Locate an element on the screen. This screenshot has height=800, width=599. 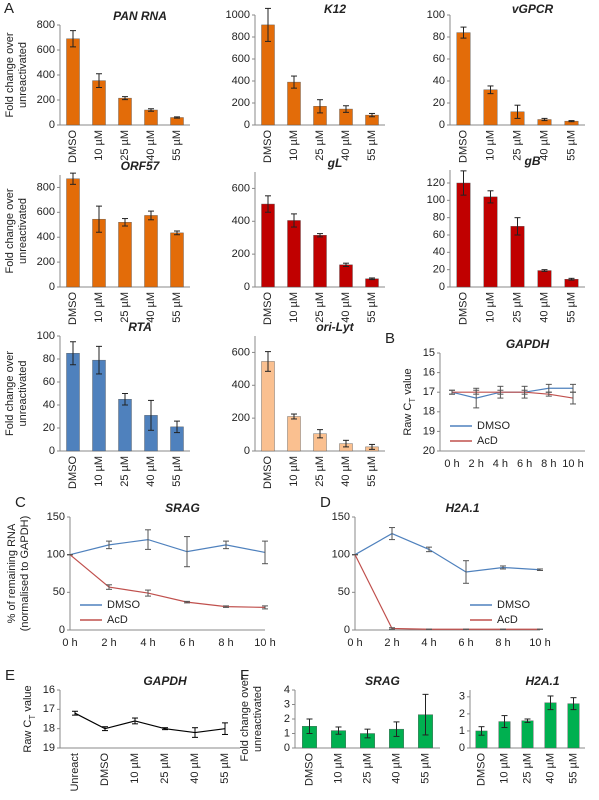
panel-label: E is located at coordinates (10, 675).